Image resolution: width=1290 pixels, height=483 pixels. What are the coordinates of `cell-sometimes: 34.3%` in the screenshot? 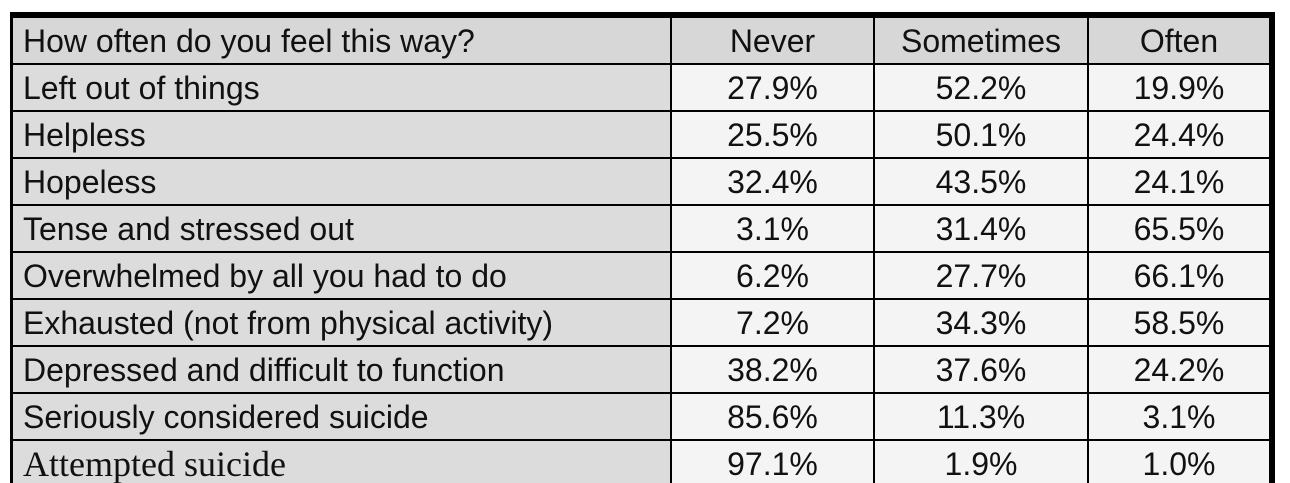 It's located at (981, 322).